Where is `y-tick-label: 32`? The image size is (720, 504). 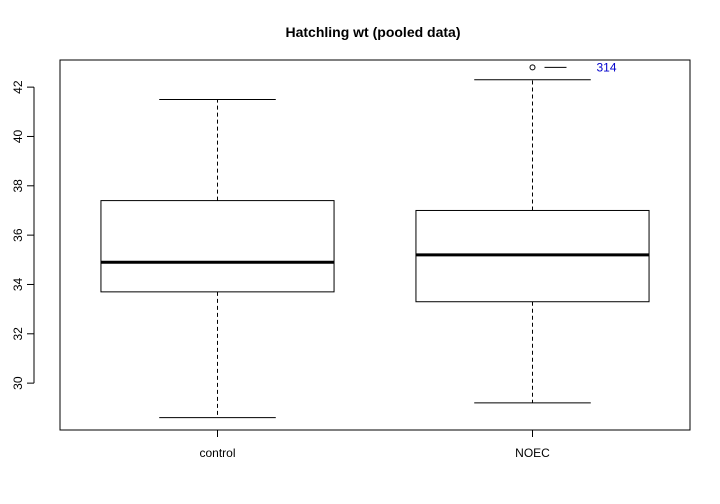
y-tick-label: 32 is located at coordinates (18, 334).